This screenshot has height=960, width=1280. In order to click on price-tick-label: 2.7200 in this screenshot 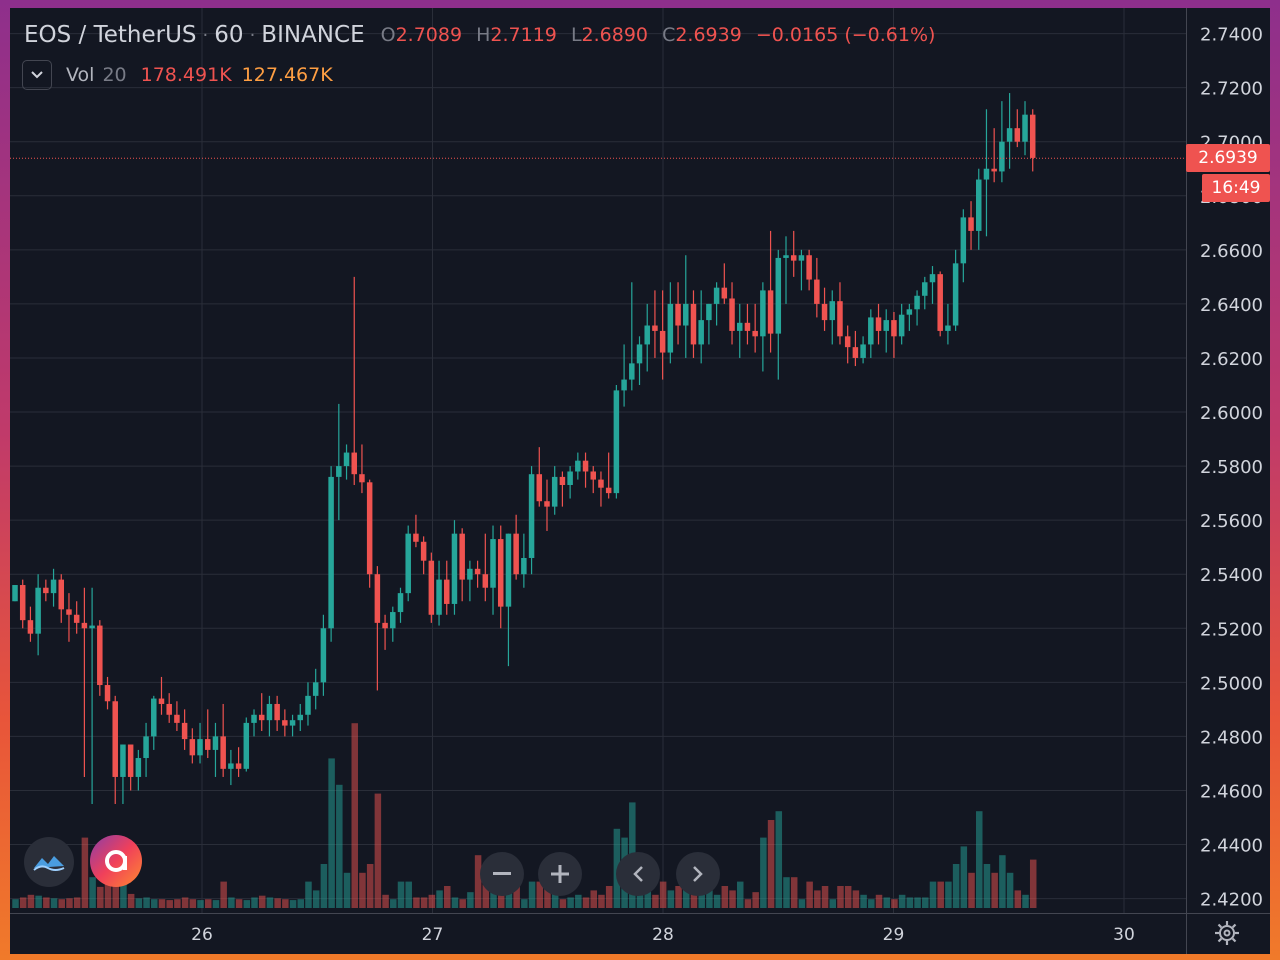, I will do `click(1231, 89)`.